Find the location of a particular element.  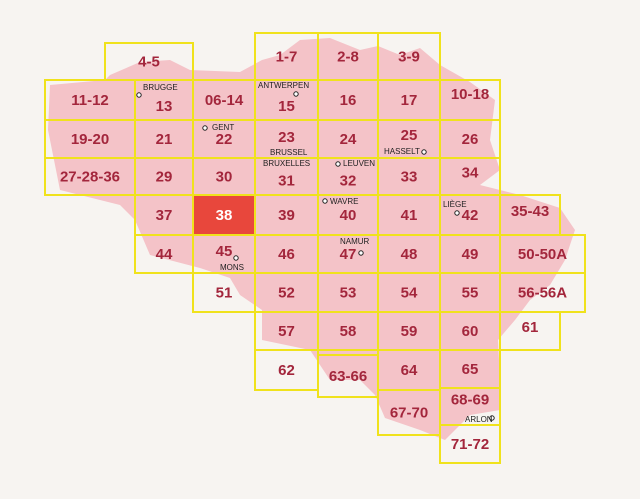

tile-label: 46 is located at coordinates (286, 254).